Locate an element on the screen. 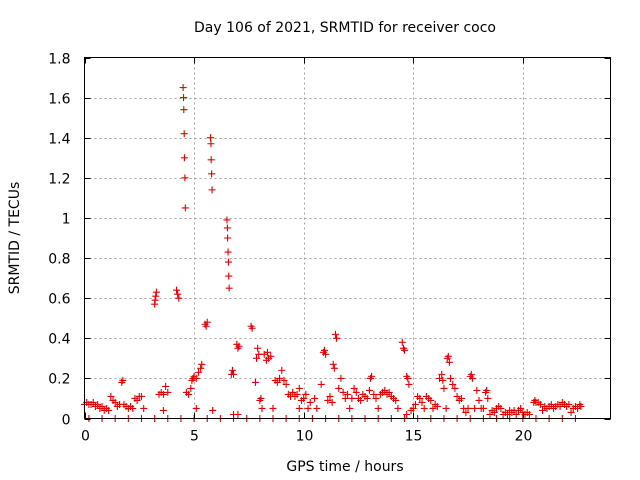  x-tick-label: 20 is located at coordinates (524, 437).